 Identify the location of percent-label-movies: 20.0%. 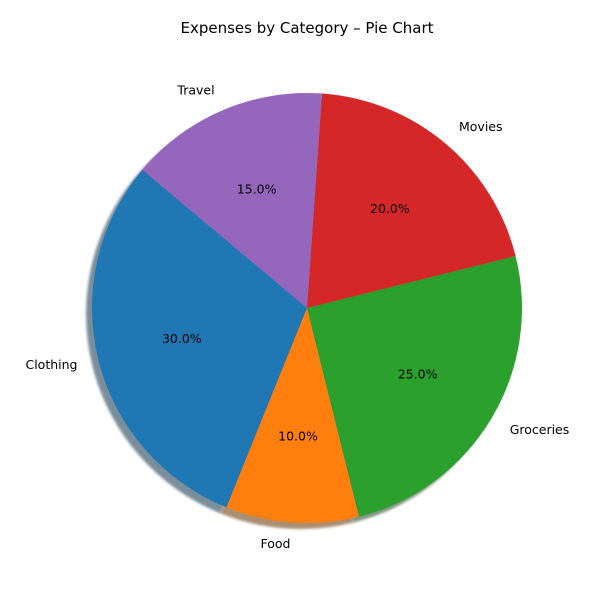
(390, 208).